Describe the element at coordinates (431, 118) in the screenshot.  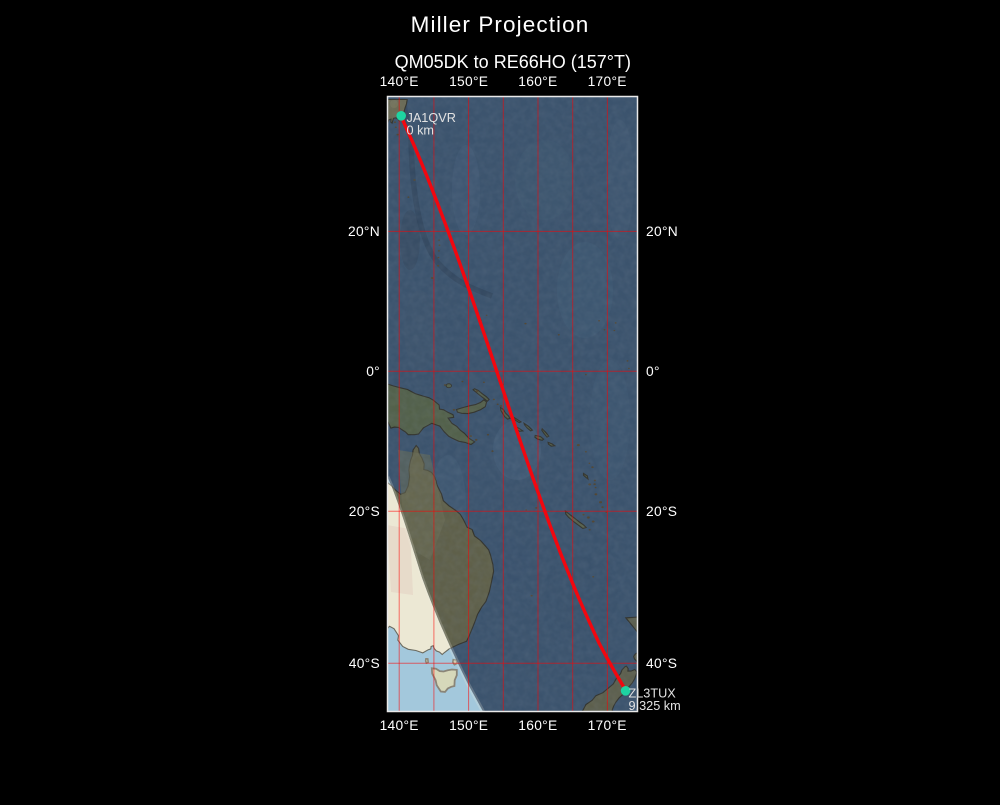
I see `svg-text: JA1QVR` at that location.